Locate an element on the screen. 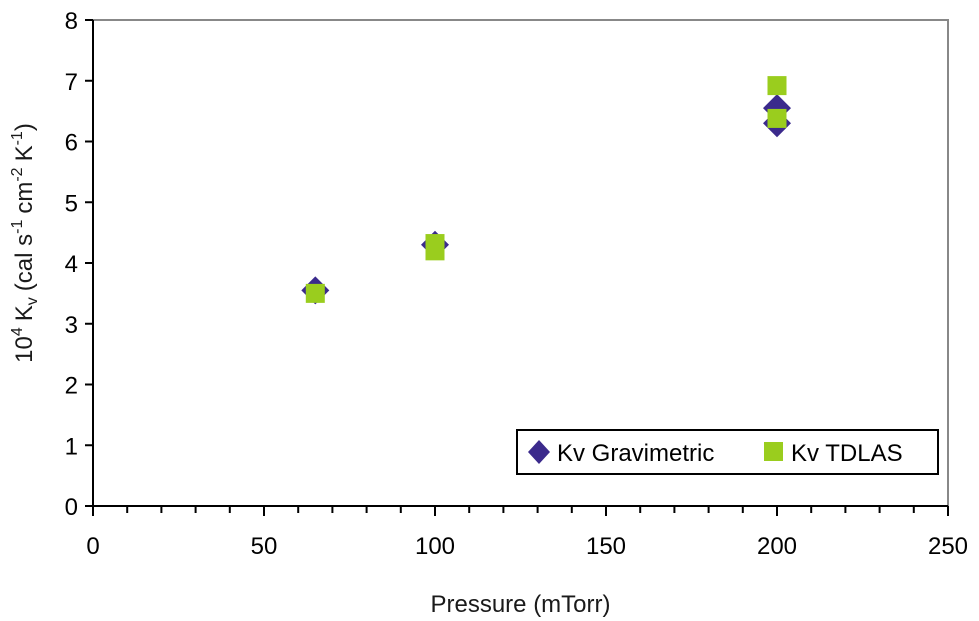  y-title-units-sup3: -1 is located at coordinates (17, 138).